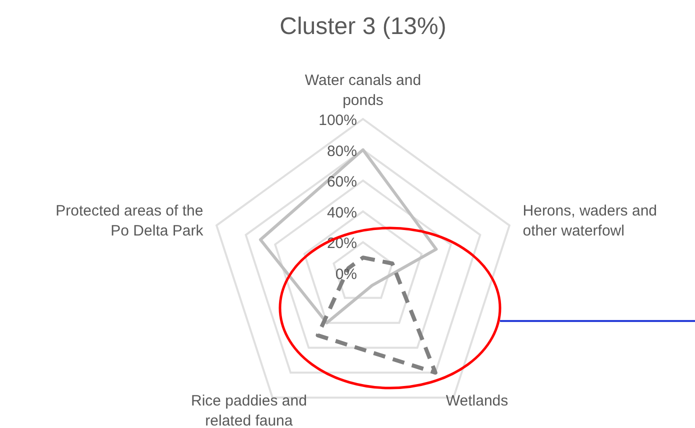 This screenshot has height=428, width=695. Describe the element at coordinates (346, 274) in the screenshot. I see `y-tick-label: 0%` at that location.